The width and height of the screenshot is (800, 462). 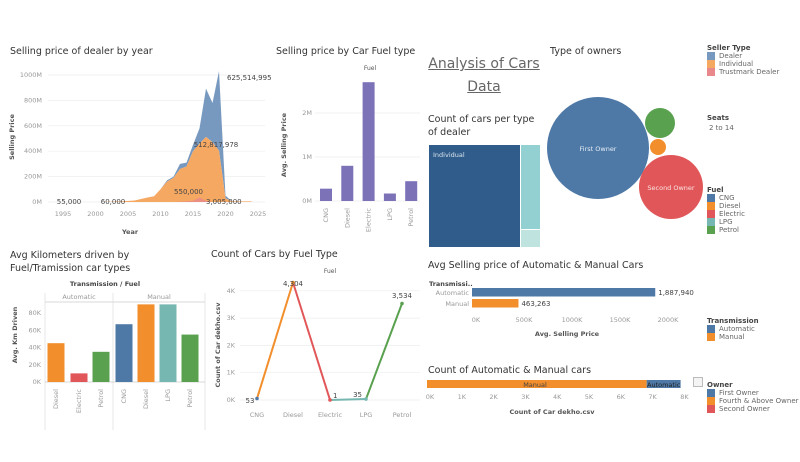 What do you see at coordinates (330, 400) in the screenshot?
I see `point-electric` at bounding box center [330, 400].